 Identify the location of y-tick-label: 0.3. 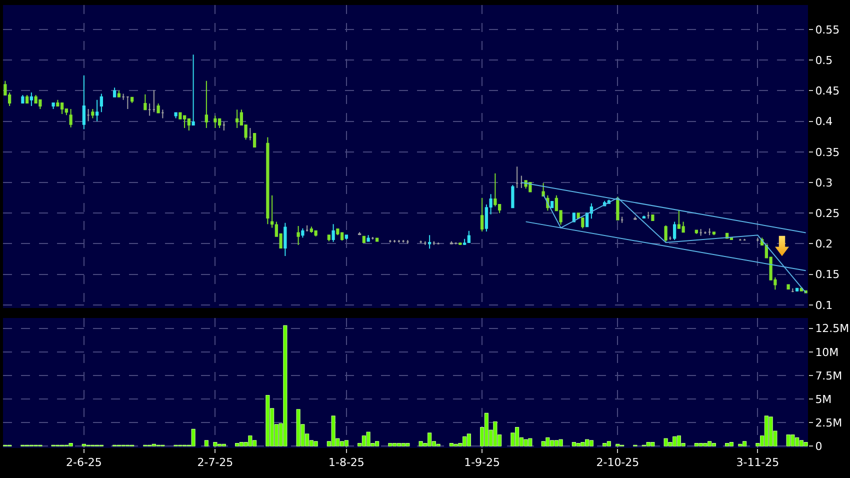
(824, 183).